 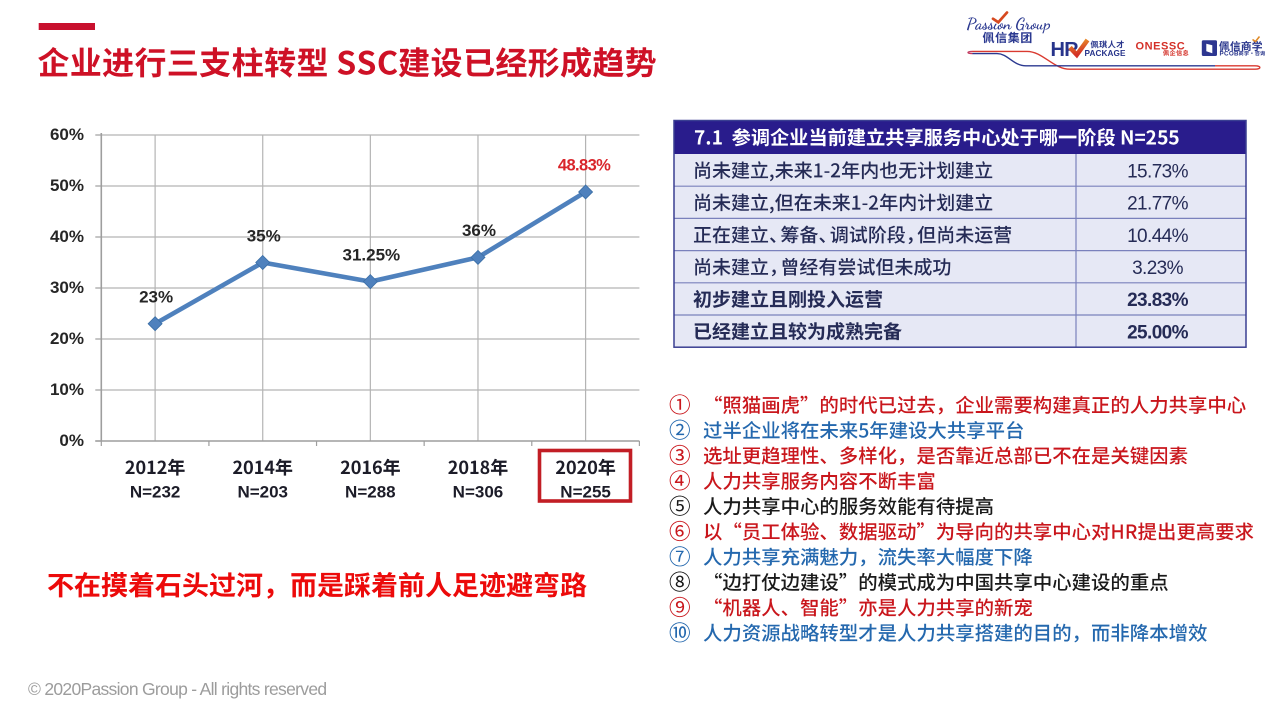 I want to click on svg-text: 10%, so click(x=67, y=389).